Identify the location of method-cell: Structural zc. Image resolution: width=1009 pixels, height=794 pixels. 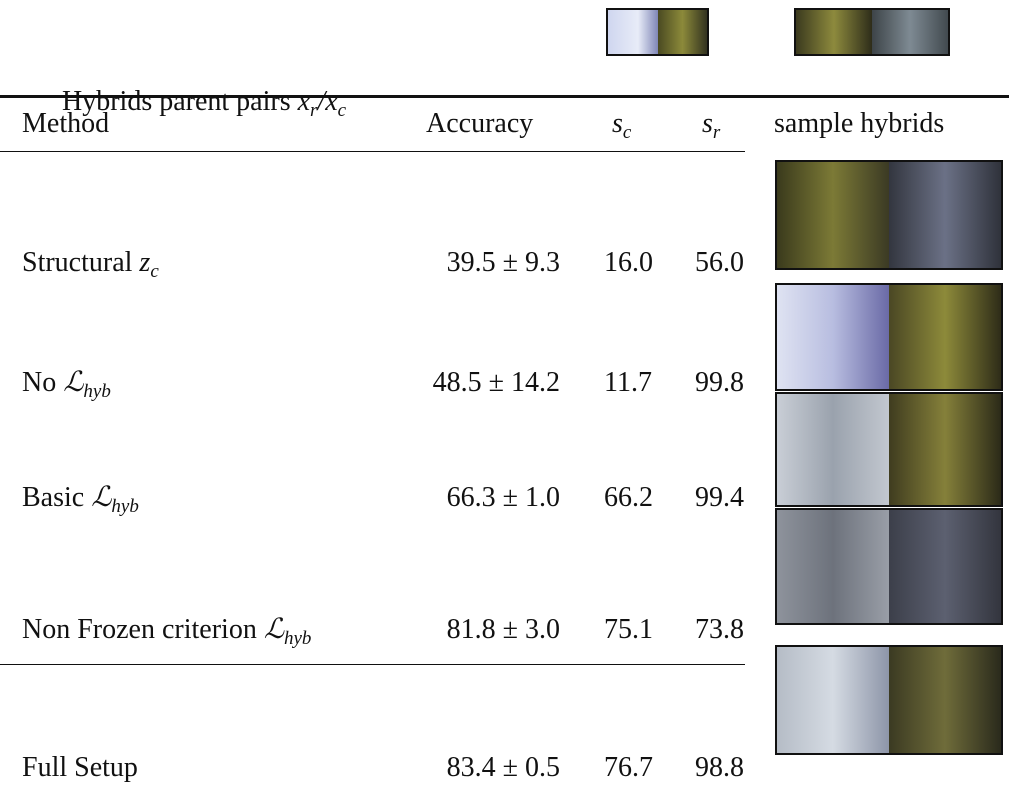
(90, 267).